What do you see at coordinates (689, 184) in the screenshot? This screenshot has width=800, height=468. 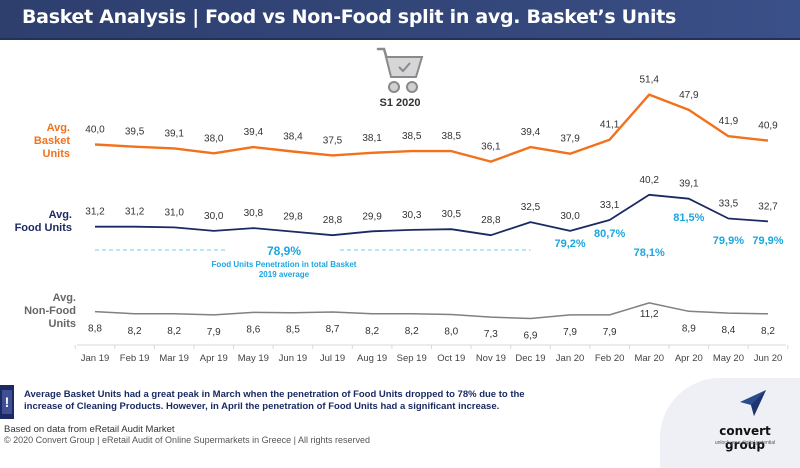 I see `food-data-label: 39,1` at bounding box center [689, 184].